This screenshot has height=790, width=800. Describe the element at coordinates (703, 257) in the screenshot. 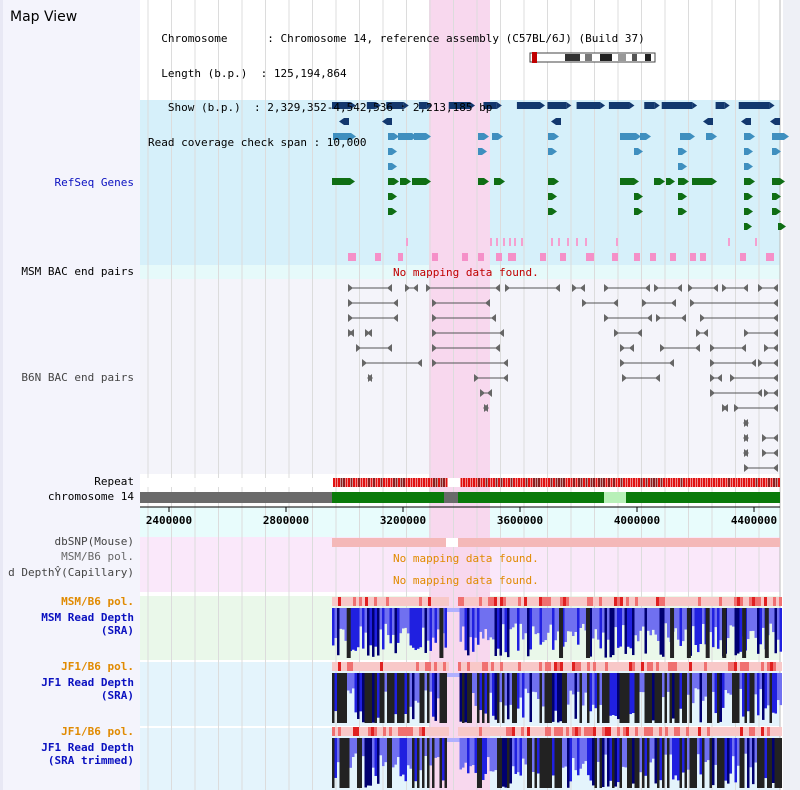

I see `mrna-block` at that location.